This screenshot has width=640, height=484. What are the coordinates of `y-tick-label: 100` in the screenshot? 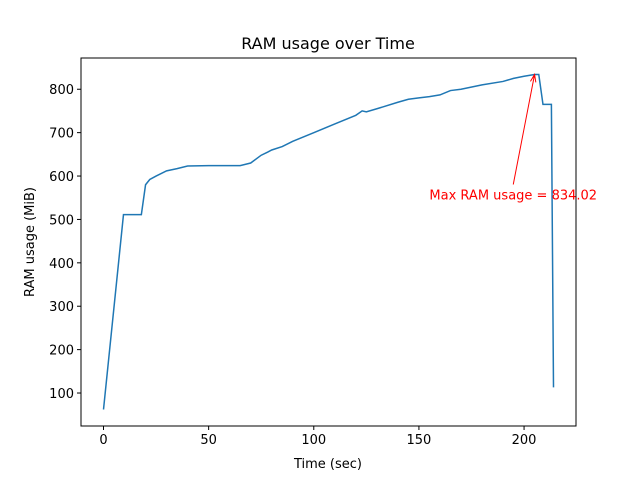 It's located at (61, 394).